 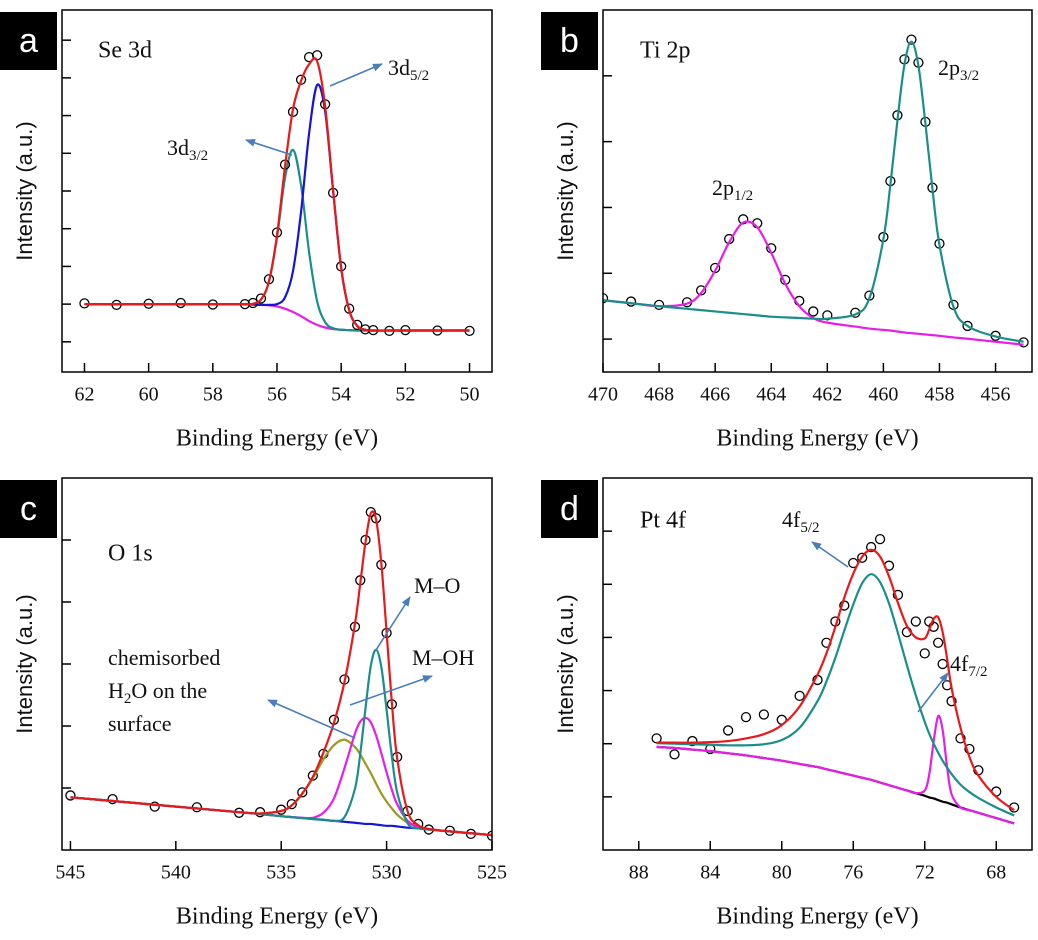 I want to click on x-tick-label: 470, so click(x=603, y=395).